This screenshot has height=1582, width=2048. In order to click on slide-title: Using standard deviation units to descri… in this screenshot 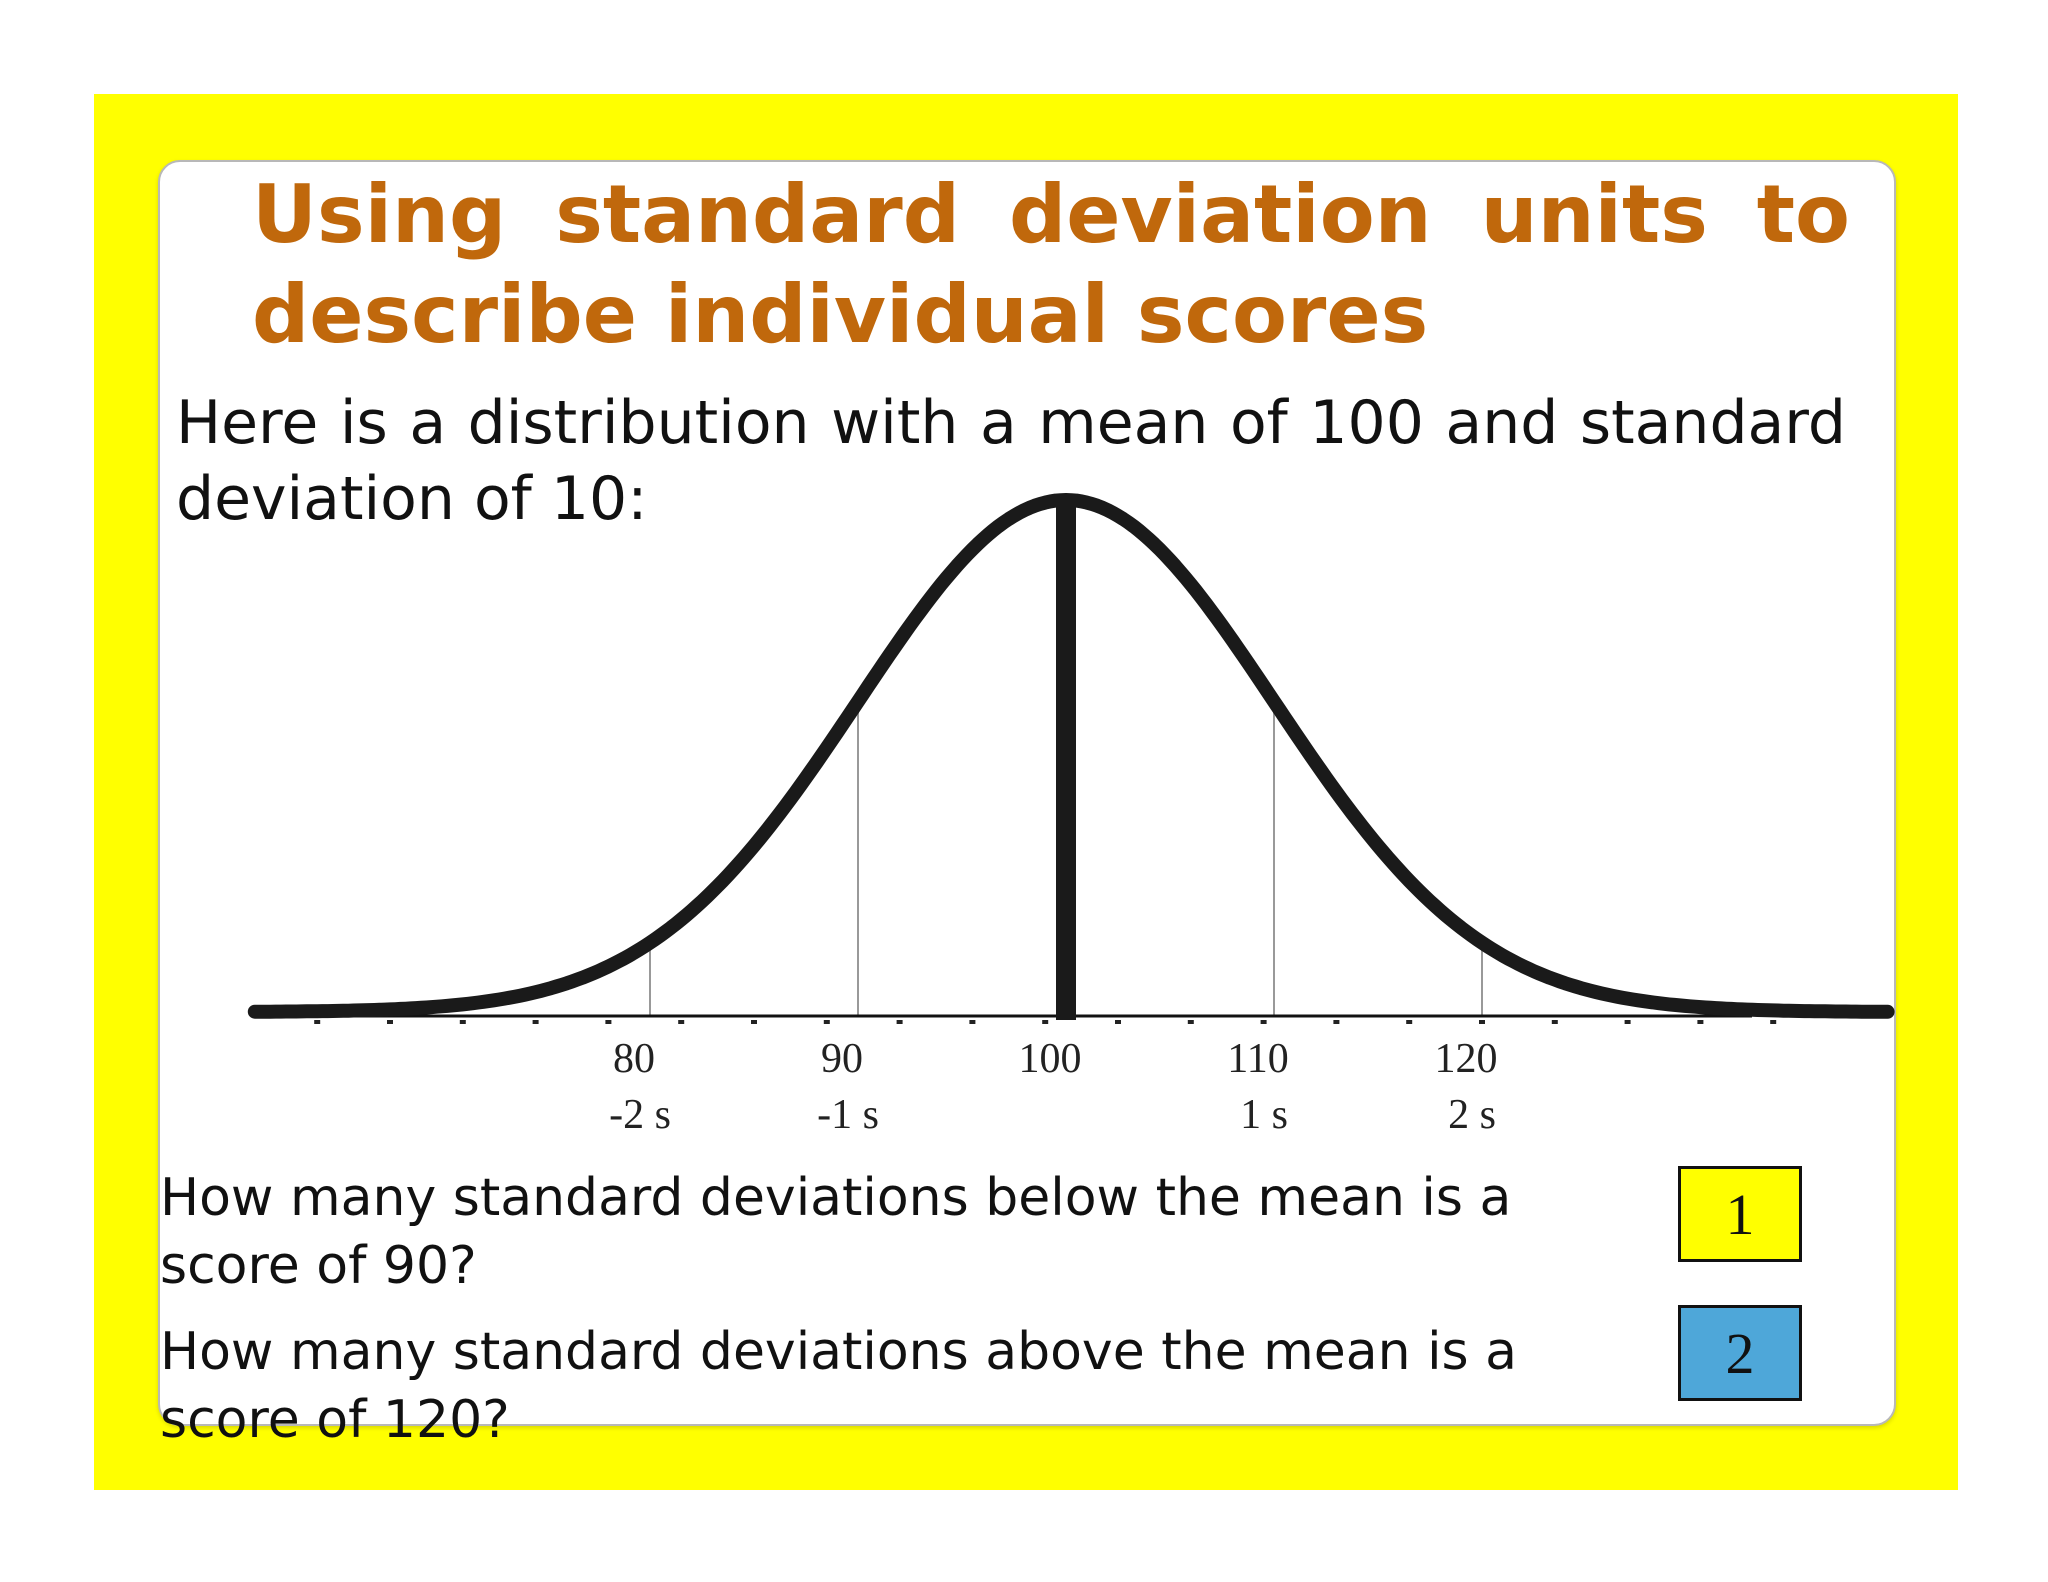, I will do `click(1051, 264)`.